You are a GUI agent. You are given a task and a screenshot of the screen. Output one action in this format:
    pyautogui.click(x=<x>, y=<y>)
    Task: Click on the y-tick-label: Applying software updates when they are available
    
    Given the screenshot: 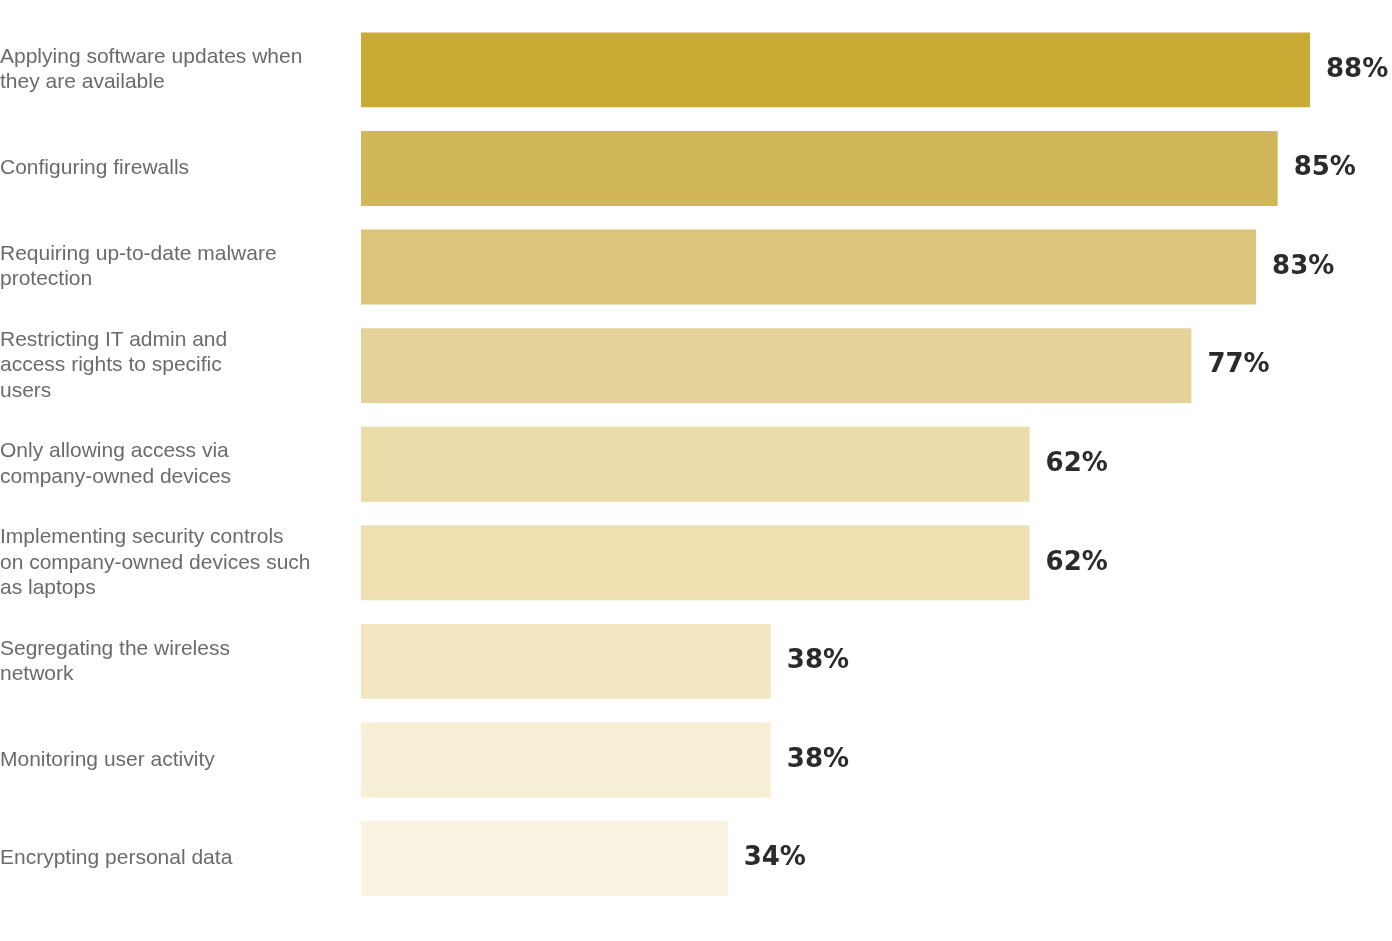 What is the action you would take?
    pyautogui.click(x=151, y=68)
    